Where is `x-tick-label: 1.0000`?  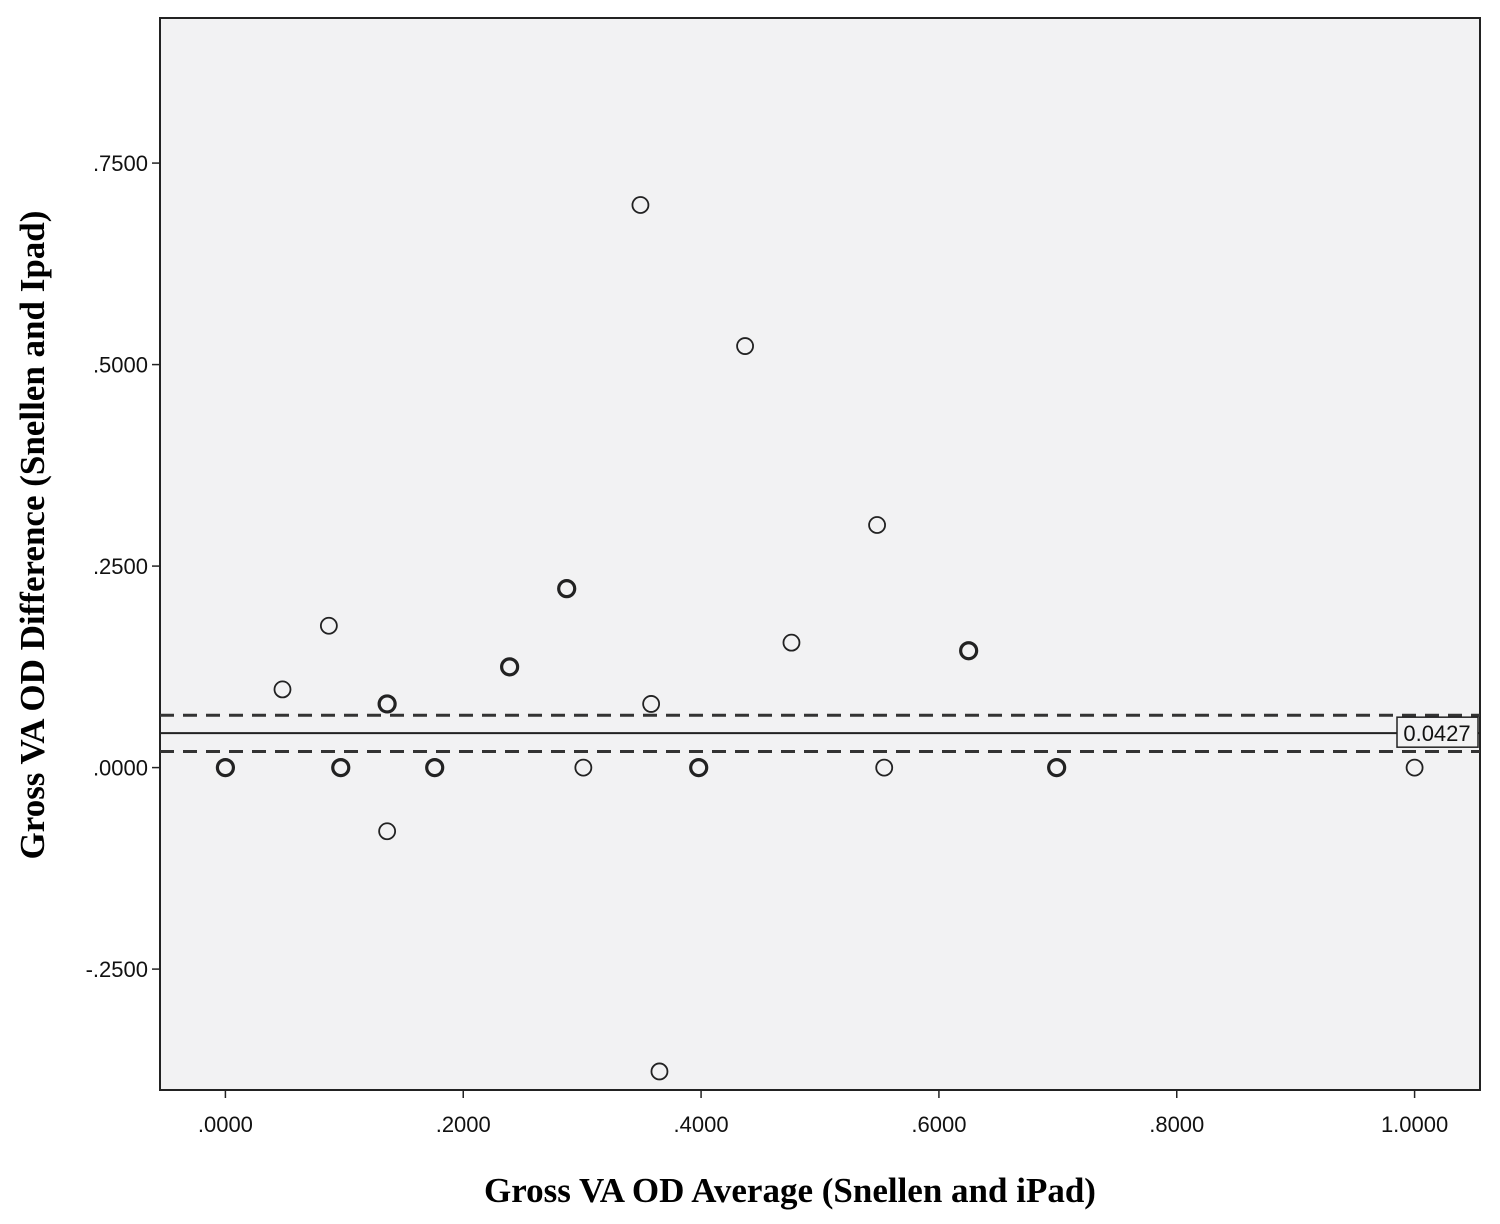
x-tick-label: 1.0000 is located at coordinates (1414, 1124).